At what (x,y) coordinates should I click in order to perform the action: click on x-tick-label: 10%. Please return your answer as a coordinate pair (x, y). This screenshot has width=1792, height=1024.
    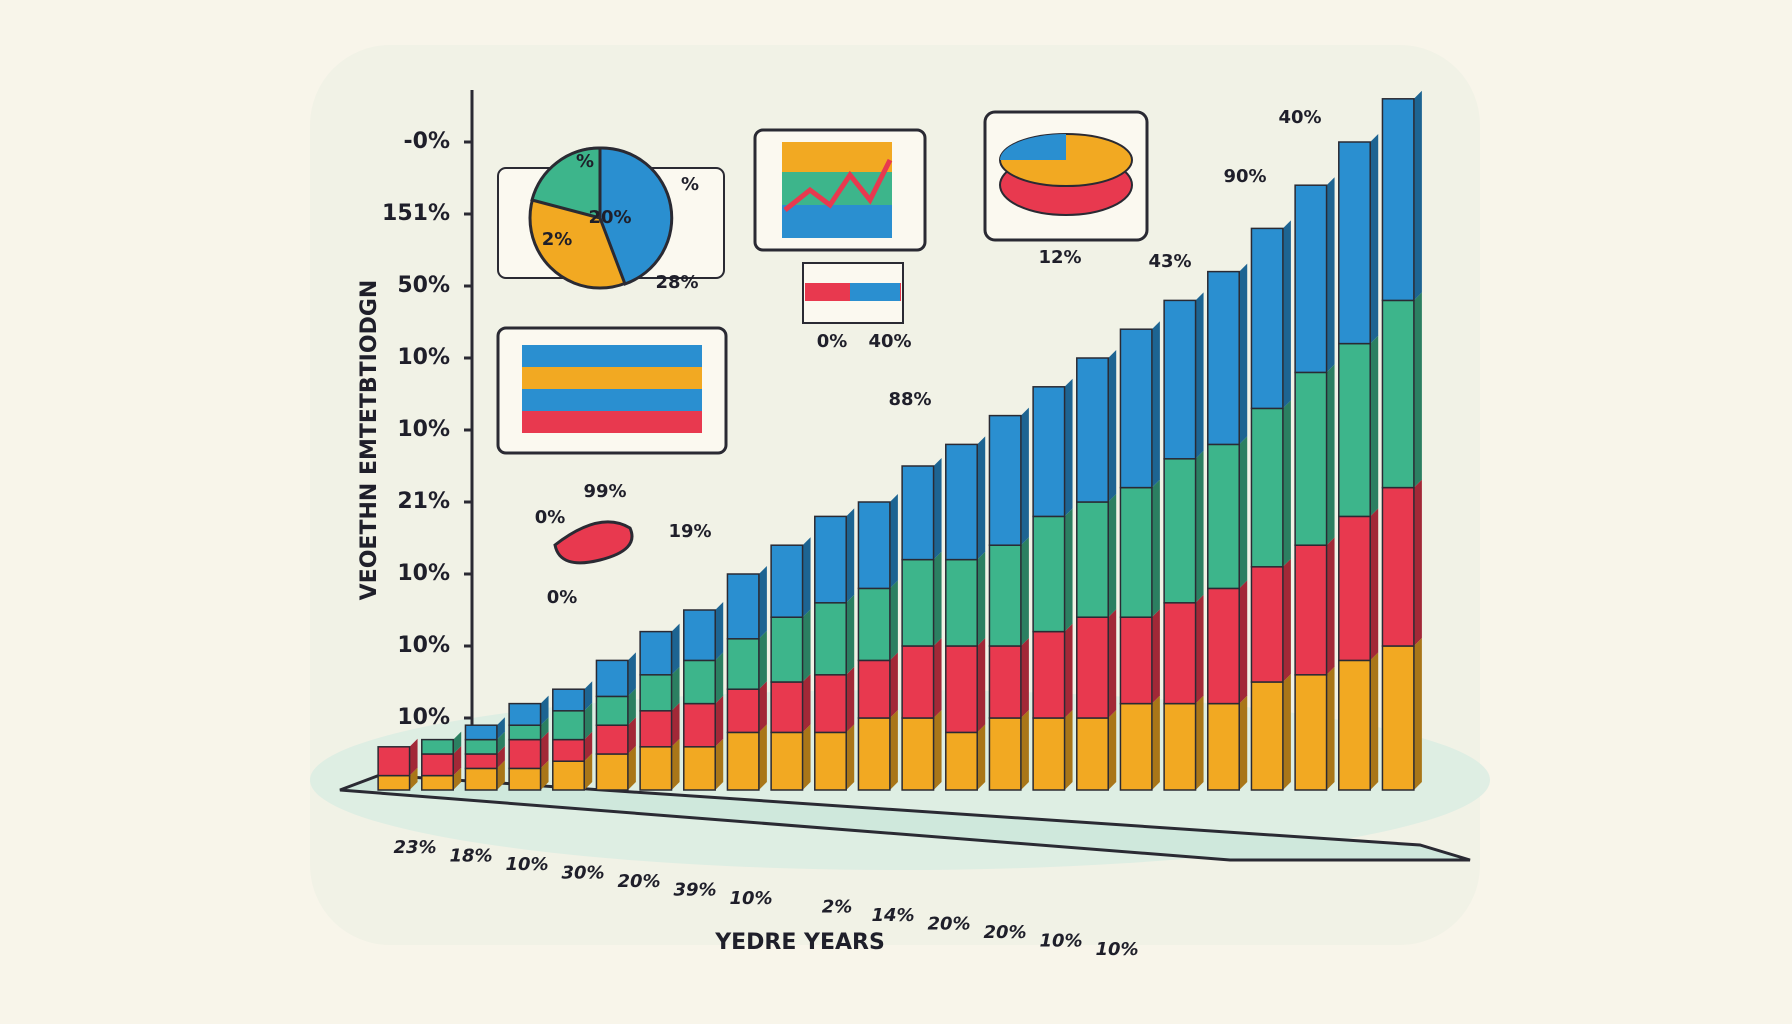
    Looking at the image, I should click on (750, 898).